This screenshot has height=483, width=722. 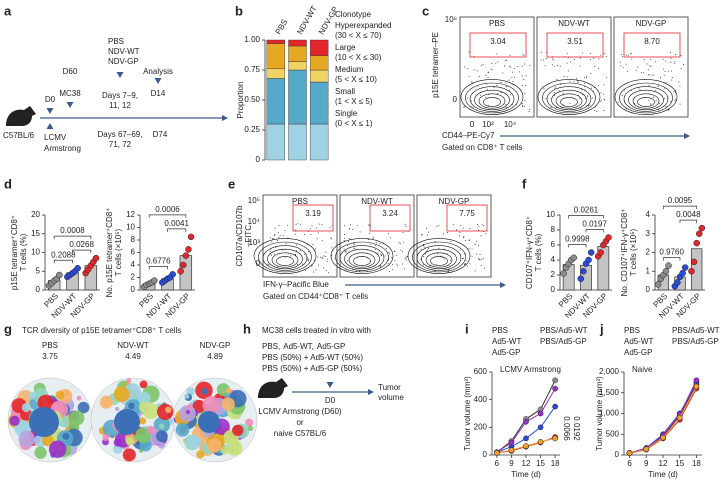 I want to click on label: 11, 12, so click(x=120, y=105).